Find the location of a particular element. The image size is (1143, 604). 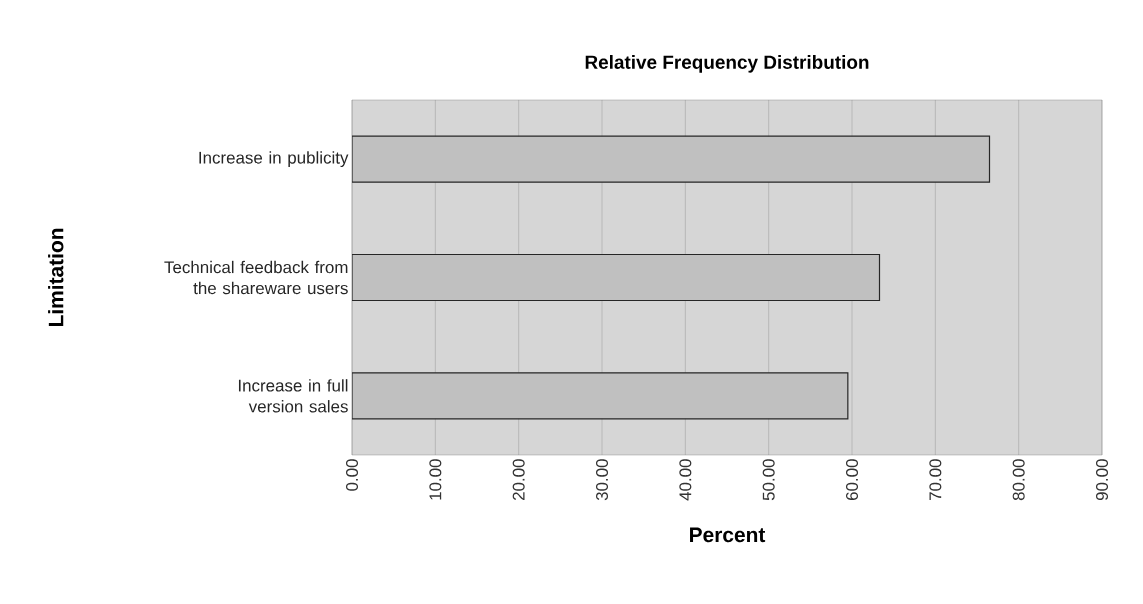

x-tick-label: 40.00 is located at coordinates (685, 480).